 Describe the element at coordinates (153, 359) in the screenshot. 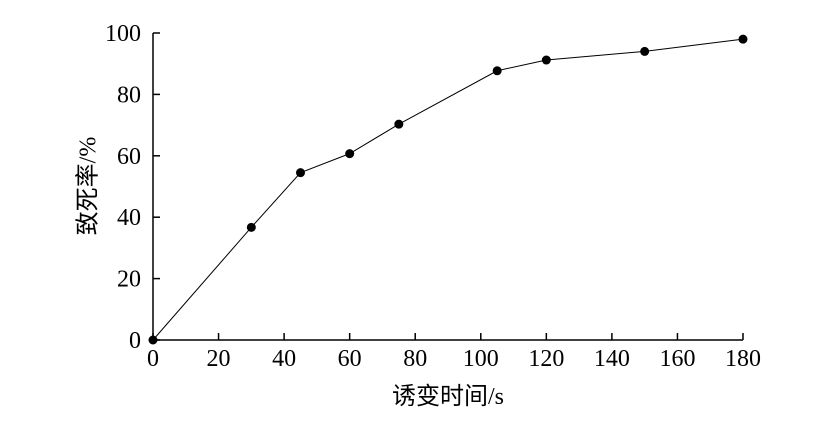

I see `x-tick-label: 0` at that location.